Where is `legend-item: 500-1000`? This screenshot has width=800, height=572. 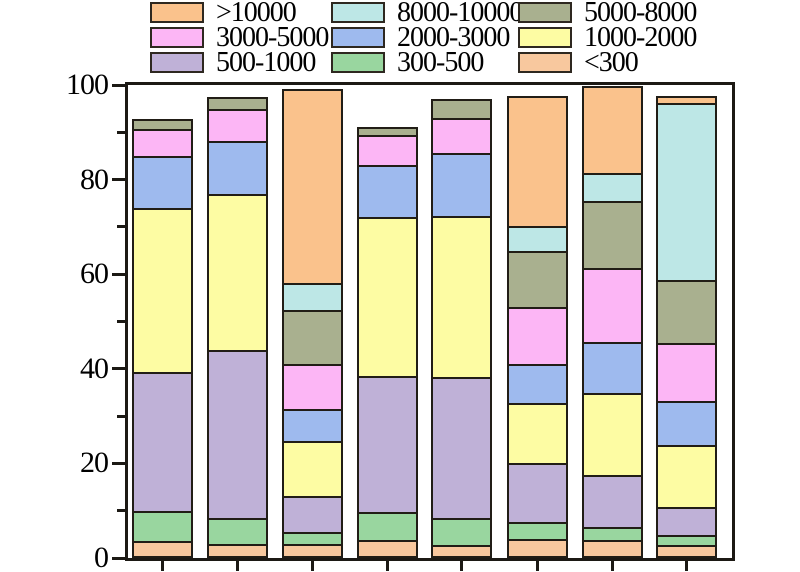 legend-item: 500-1000 is located at coordinates (233, 62).